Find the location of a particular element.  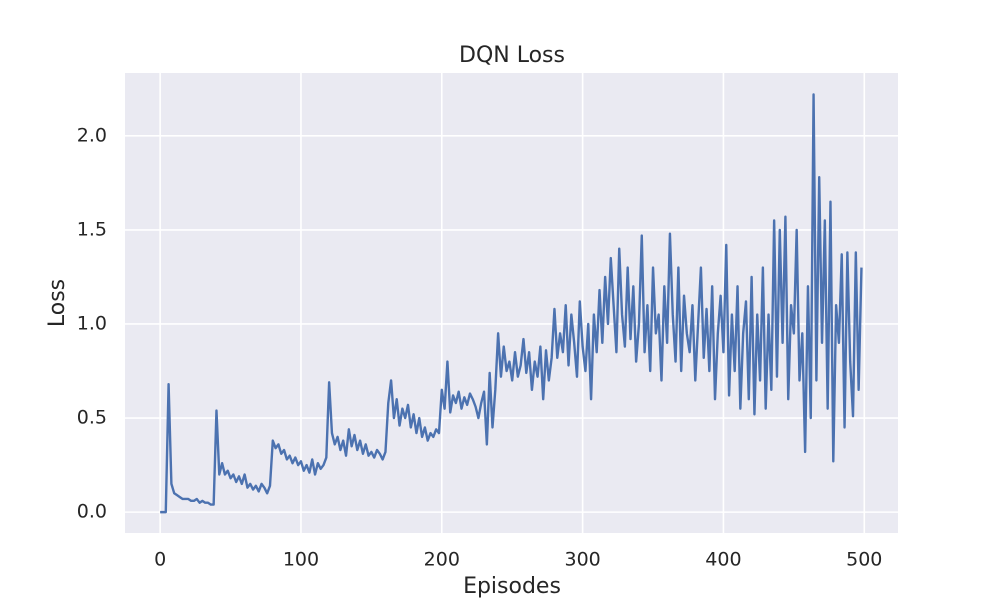

y-axis-label: Loss is located at coordinates (57, 303).